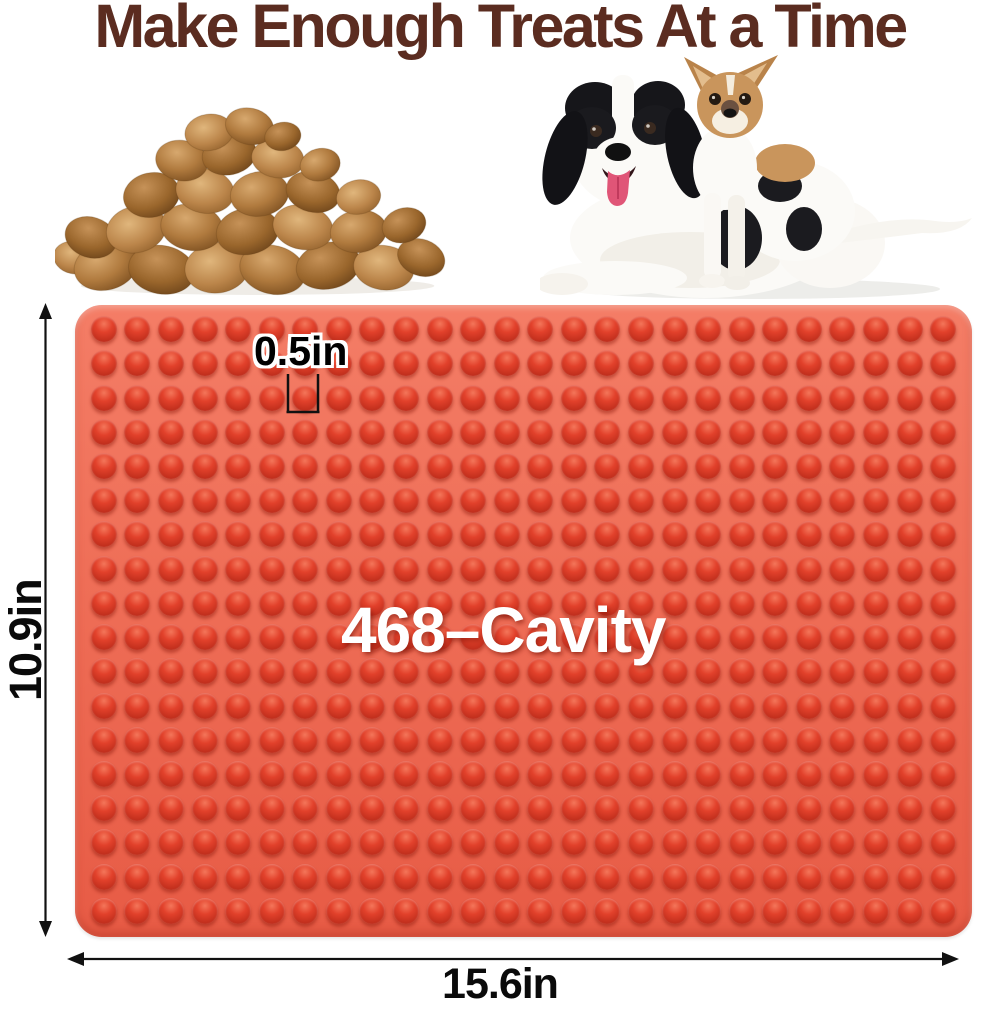  Describe the element at coordinates (25, 640) in the screenshot. I see `height-dimension-label: 10.9in` at that location.